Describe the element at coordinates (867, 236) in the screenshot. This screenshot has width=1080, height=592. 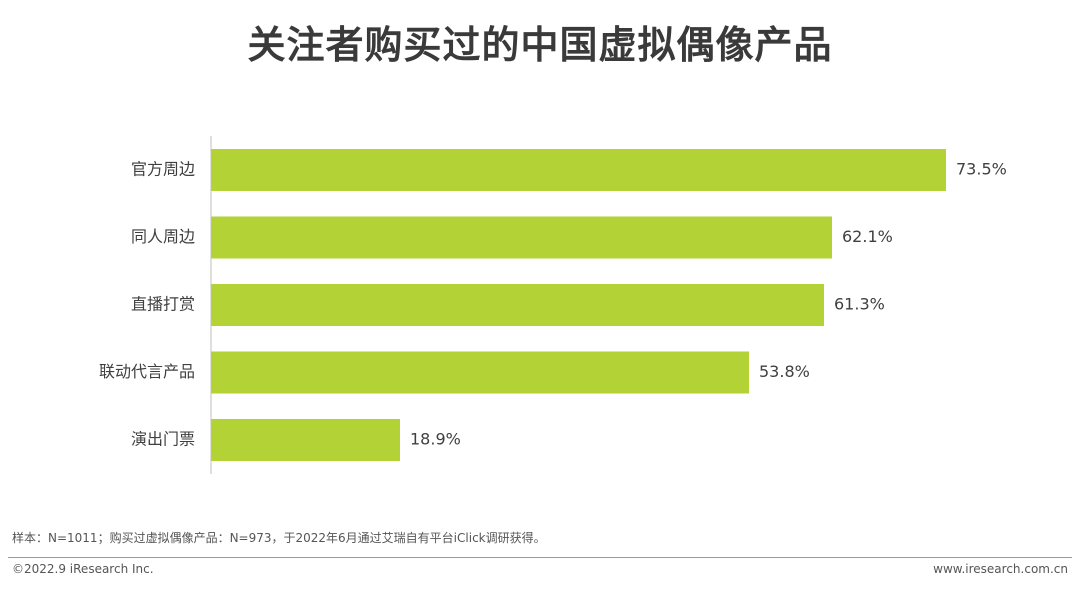
I see `value-label-1: 62.1%` at that location.